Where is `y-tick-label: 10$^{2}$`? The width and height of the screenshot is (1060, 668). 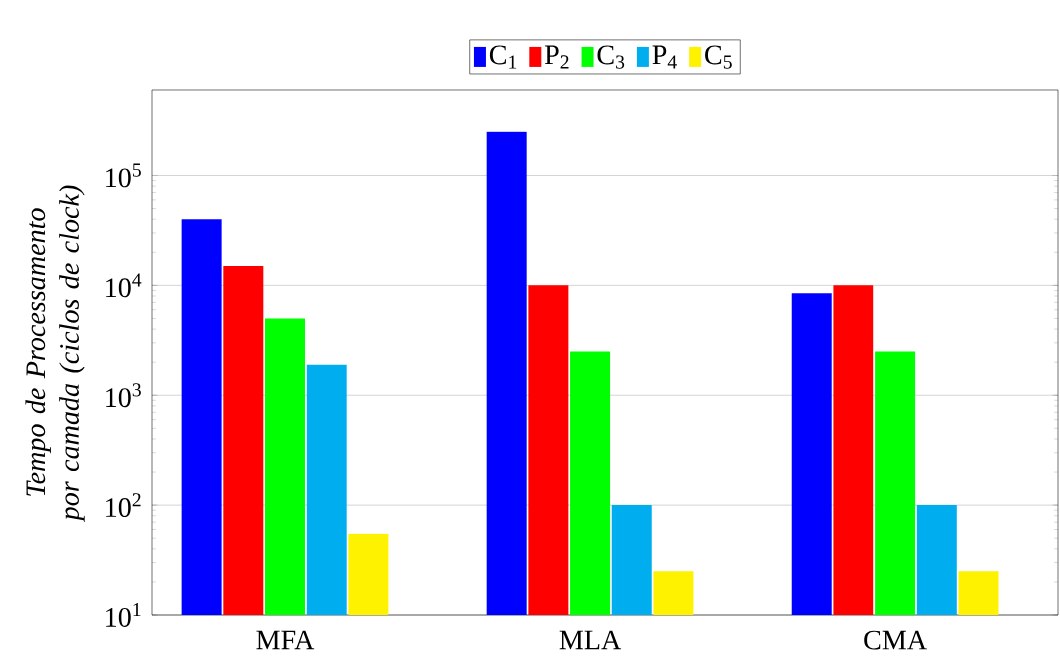 y-tick-label: 10$^{2}$ is located at coordinates (123, 505).